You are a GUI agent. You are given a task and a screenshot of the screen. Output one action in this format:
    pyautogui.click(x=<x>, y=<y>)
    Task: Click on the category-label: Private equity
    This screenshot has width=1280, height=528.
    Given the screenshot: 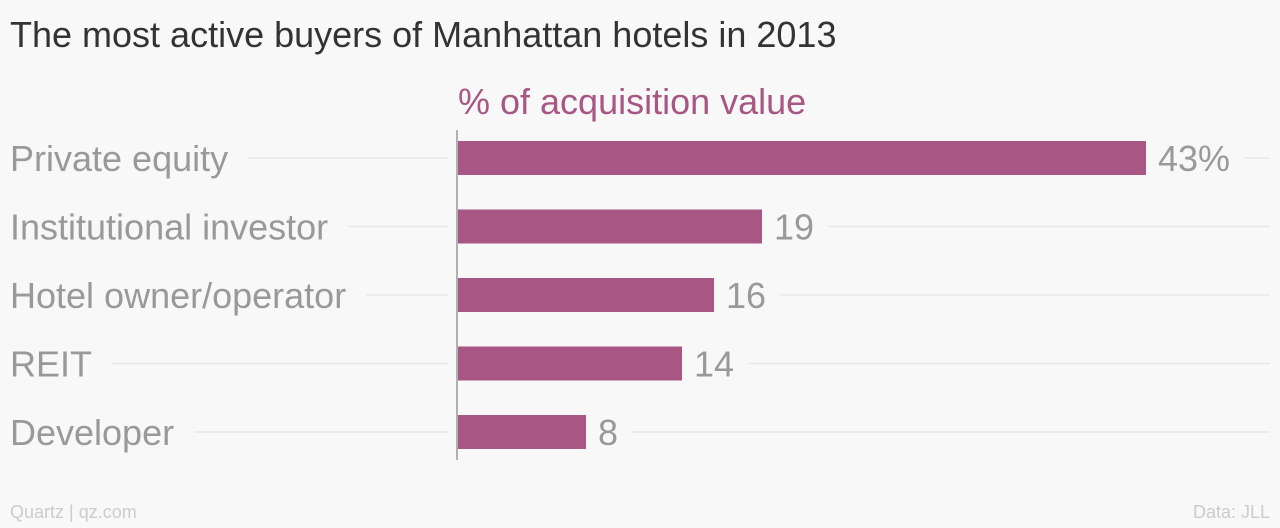 What is the action you would take?
    pyautogui.click(x=119, y=158)
    